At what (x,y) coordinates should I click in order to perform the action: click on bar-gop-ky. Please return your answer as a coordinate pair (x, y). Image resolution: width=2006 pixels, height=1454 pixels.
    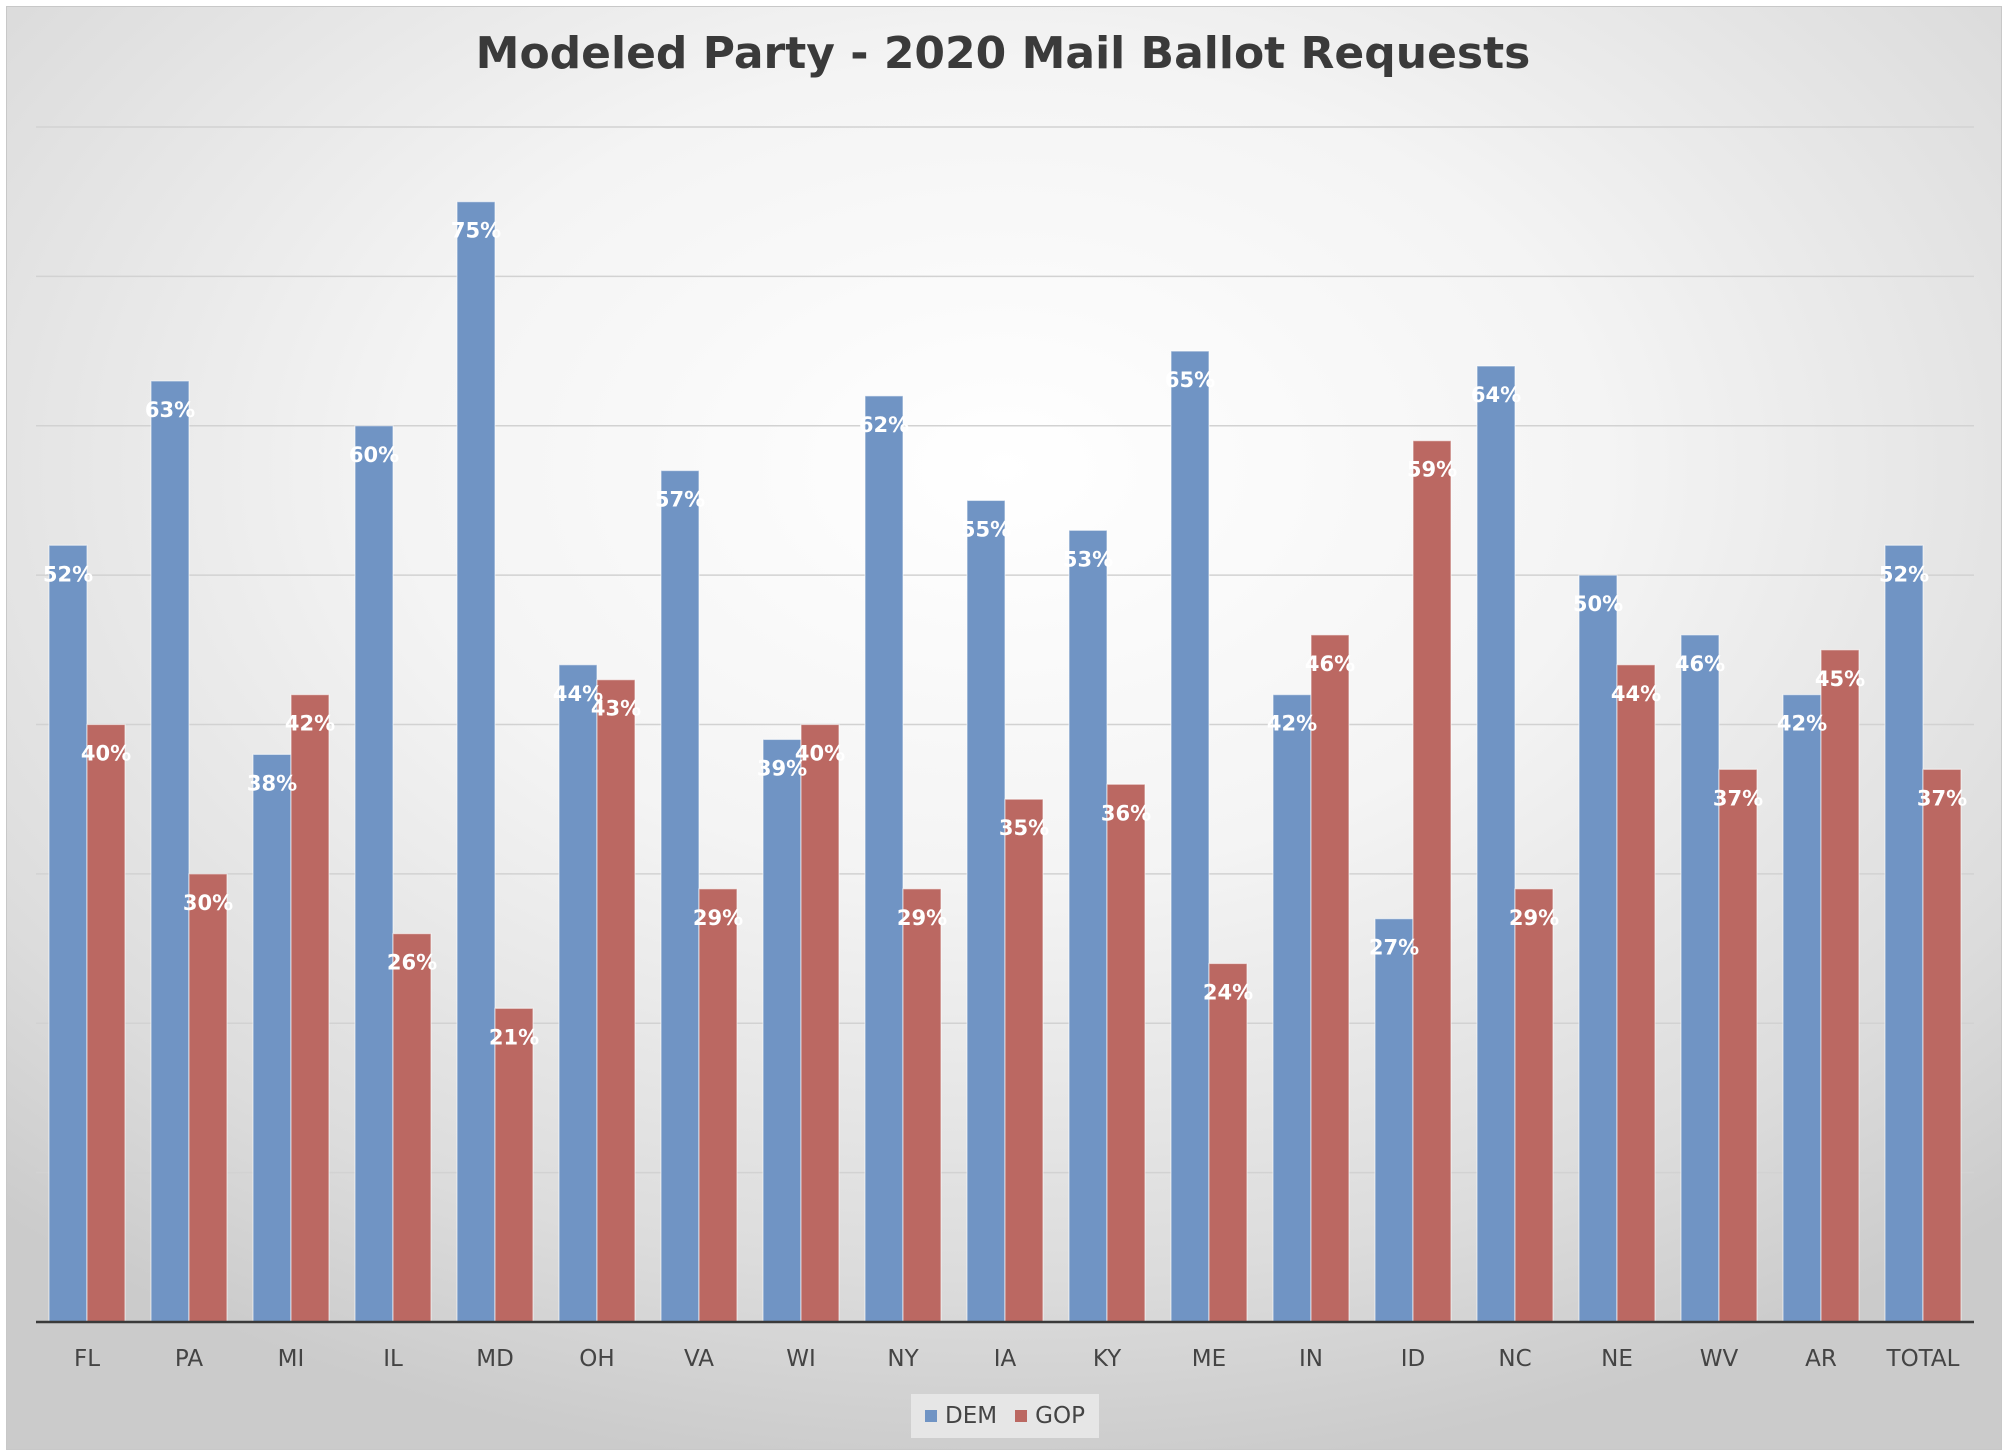
    Looking at the image, I should click on (1126, 1053).